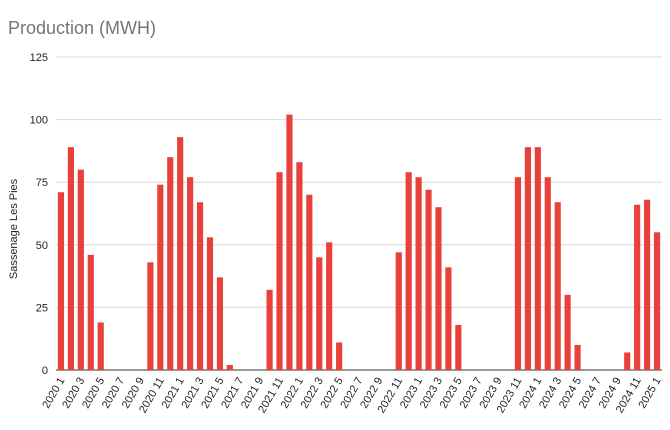 The width and height of the screenshot is (670, 430). I want to click on y-axis-label: Sassenage Les Pies, so click(14, 228).